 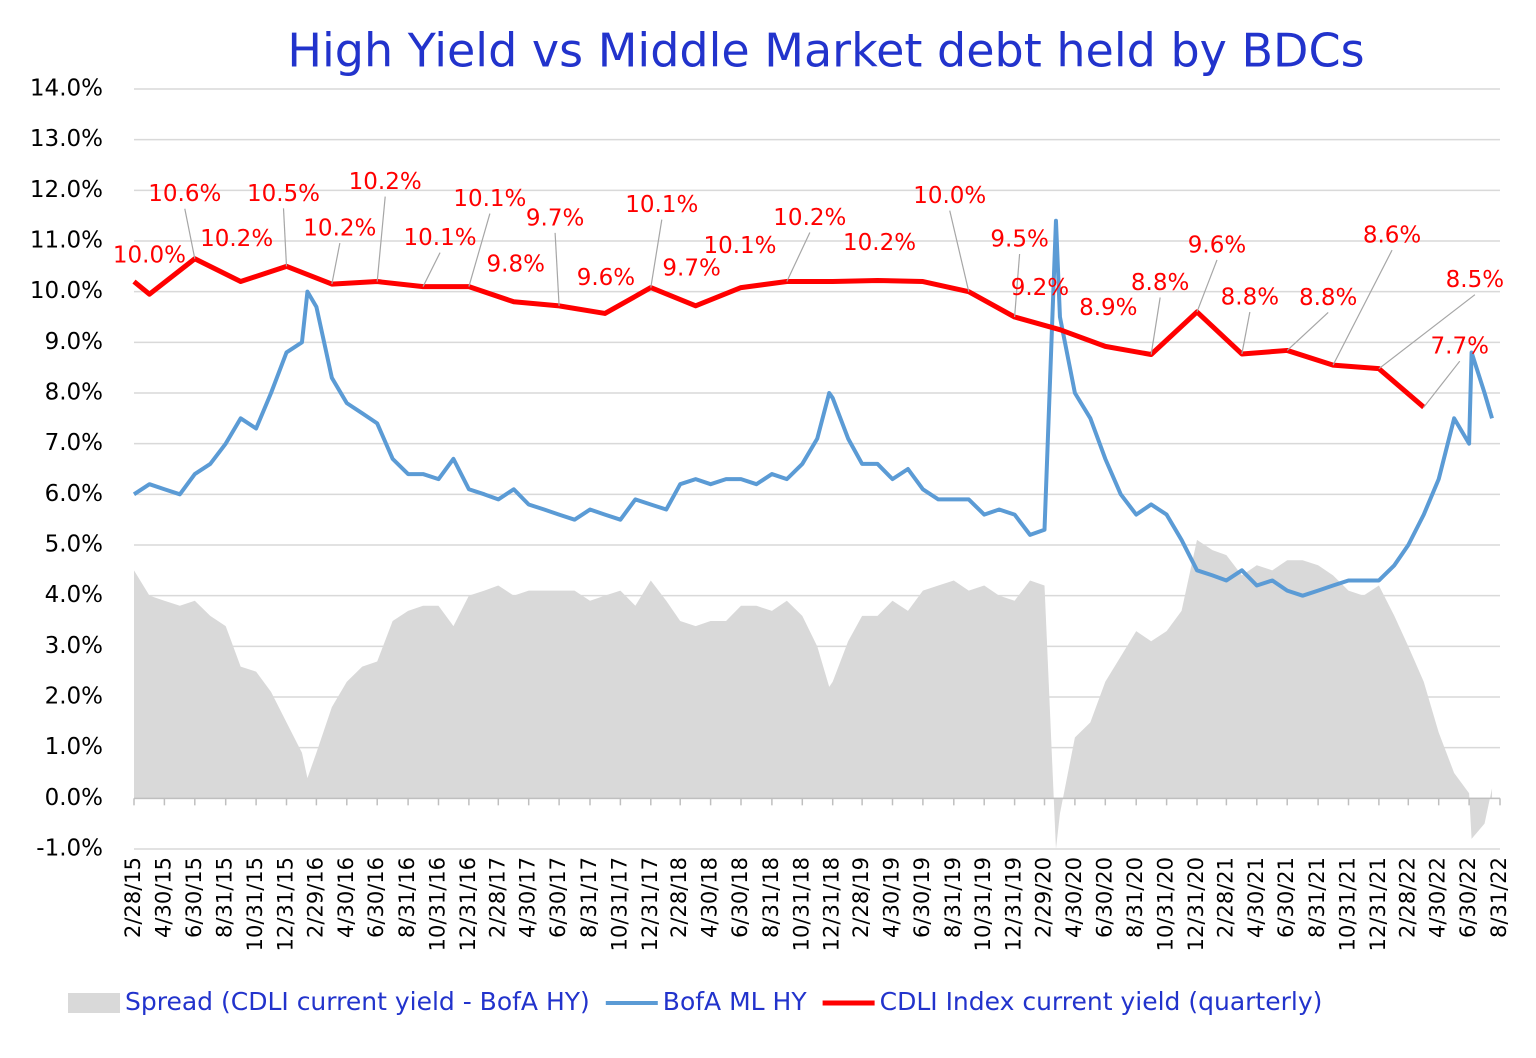 I want to click on y-tick-label: 9.0%, so click(x=74, y=342).